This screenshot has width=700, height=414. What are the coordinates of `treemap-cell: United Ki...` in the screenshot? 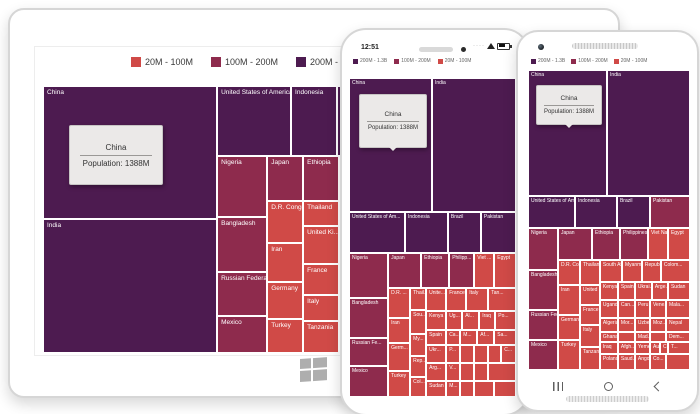 It's located at (321, 245).